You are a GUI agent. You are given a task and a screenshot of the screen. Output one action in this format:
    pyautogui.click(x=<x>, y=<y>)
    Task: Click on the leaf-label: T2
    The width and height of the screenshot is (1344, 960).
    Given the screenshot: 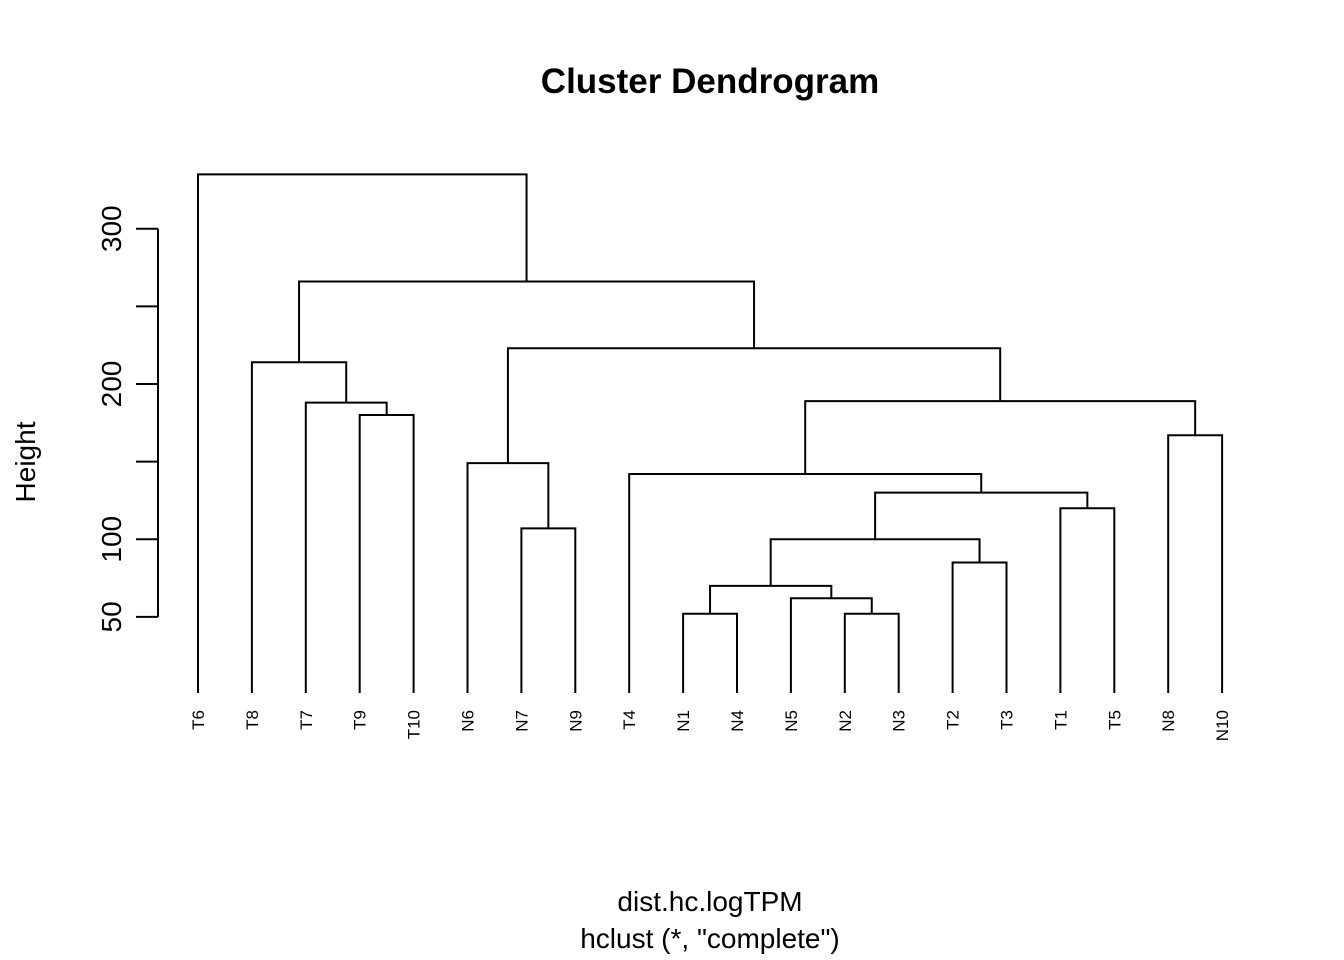 What is the action you would take?
    pyautogui.click(x=953, y=720)
    